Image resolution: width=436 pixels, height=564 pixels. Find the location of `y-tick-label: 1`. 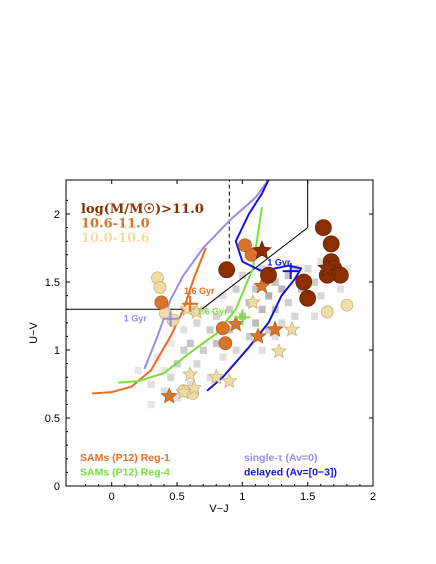

y-tick-label: 1 is located at coordinates (57, 351).